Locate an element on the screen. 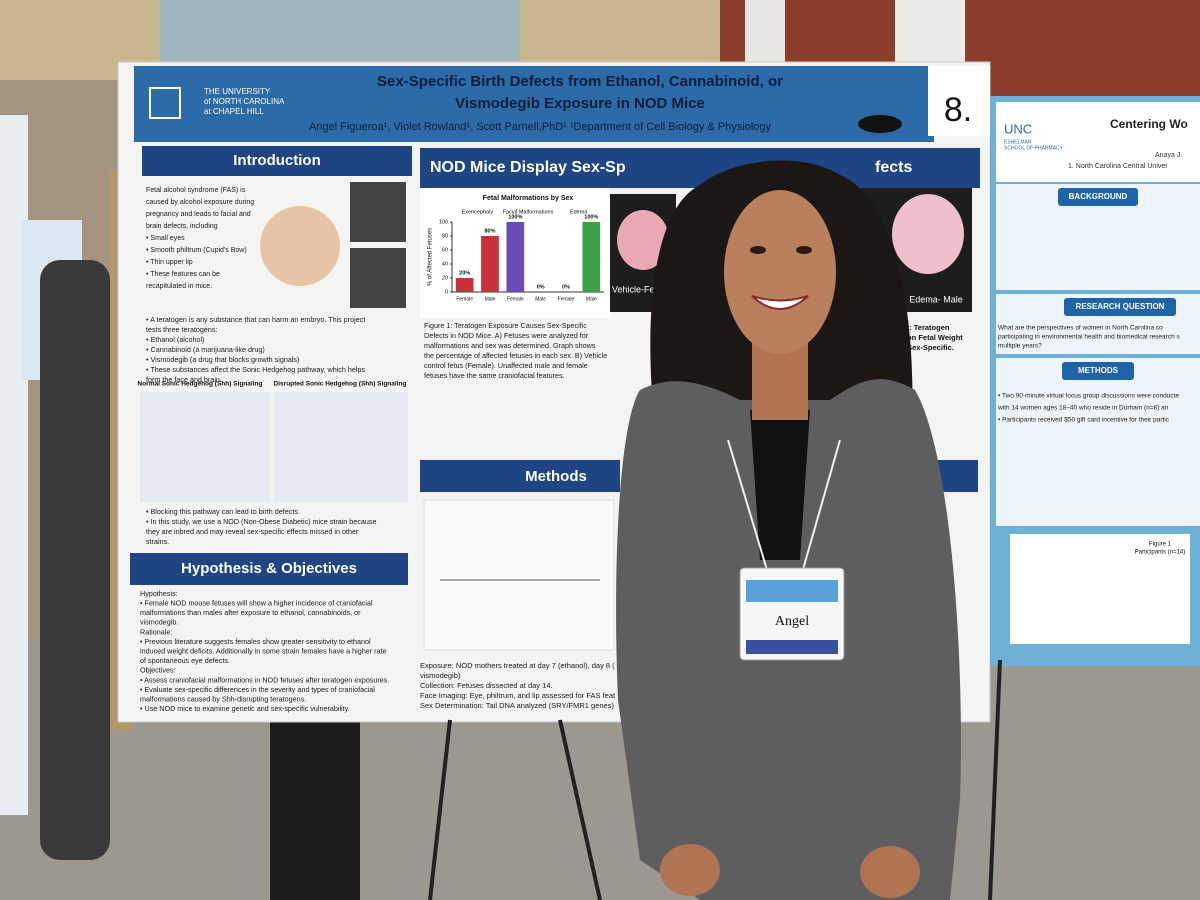 The image size is (1200, 900). figure2-caption: Effects on Fetal Weight is located at coordinates (921, 337).